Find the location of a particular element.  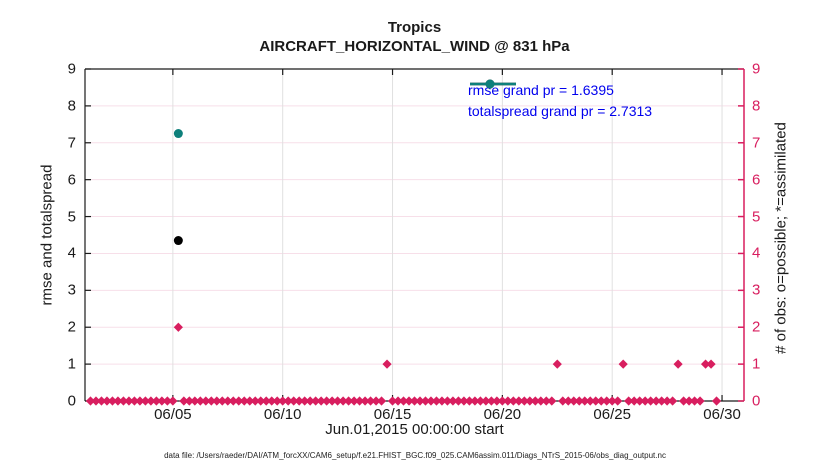

x-axis-label: Jun.01,2015 00:00:00 start is located at coordinates (414, 429).